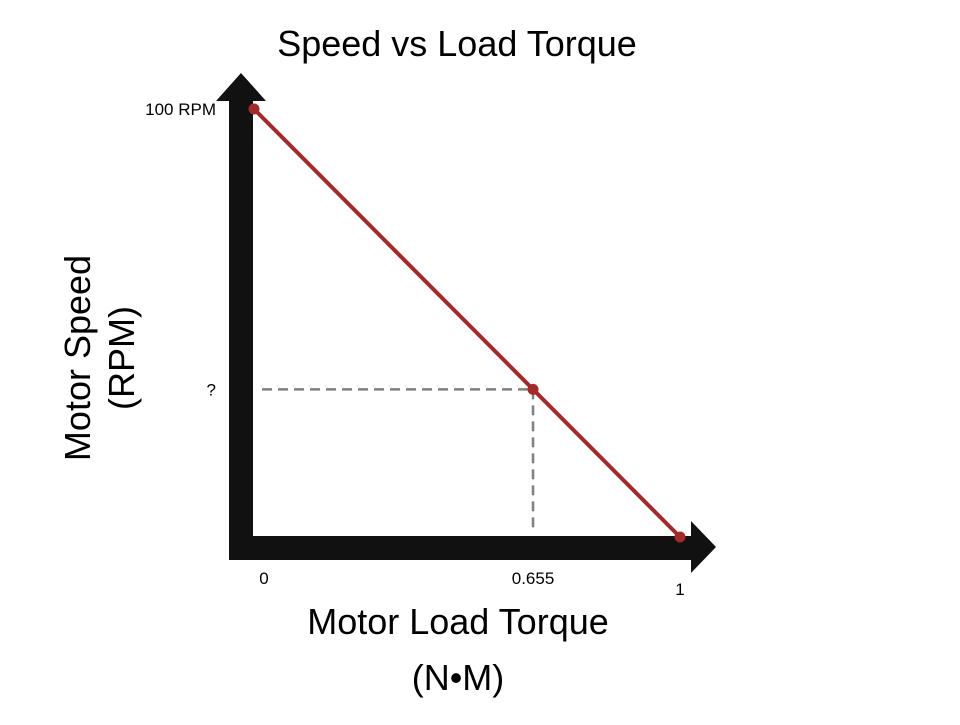 The height and width of the screenshot is (725, 960). I want to click on x-axis-label-line2: (N•M), so click(458, 677).